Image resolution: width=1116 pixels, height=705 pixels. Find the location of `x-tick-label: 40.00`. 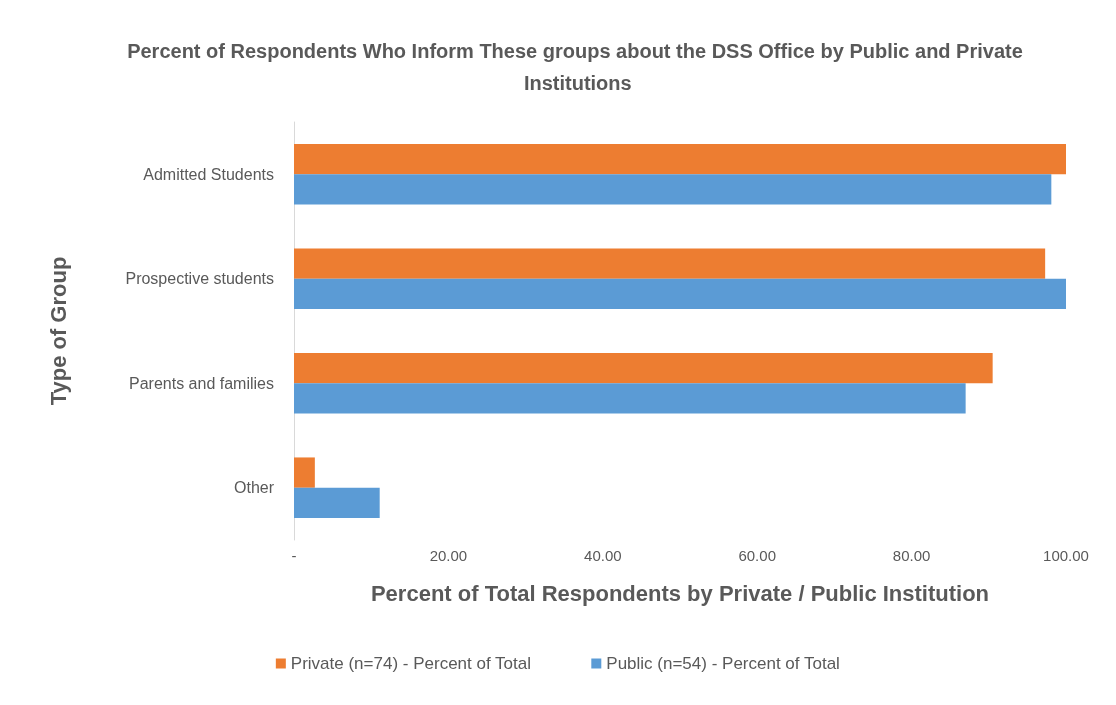

x-tick-label: 40.00 is located at coordinates (603, 555).